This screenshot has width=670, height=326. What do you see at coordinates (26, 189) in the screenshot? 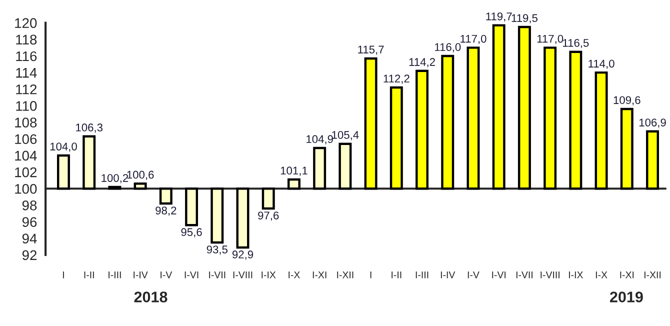
I see `y-tick-label: 100` at bounding box center [26, 189].